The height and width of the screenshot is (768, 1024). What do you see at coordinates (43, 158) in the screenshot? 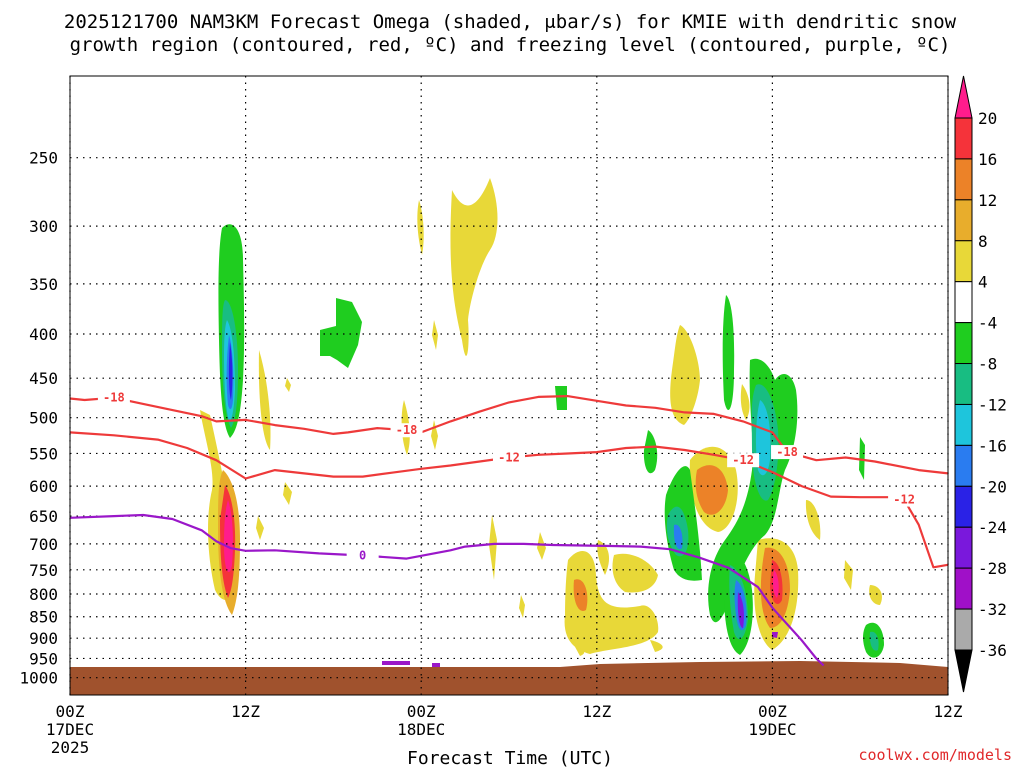
I see `y-tick-label: 250` at bounding box center [43, 158].